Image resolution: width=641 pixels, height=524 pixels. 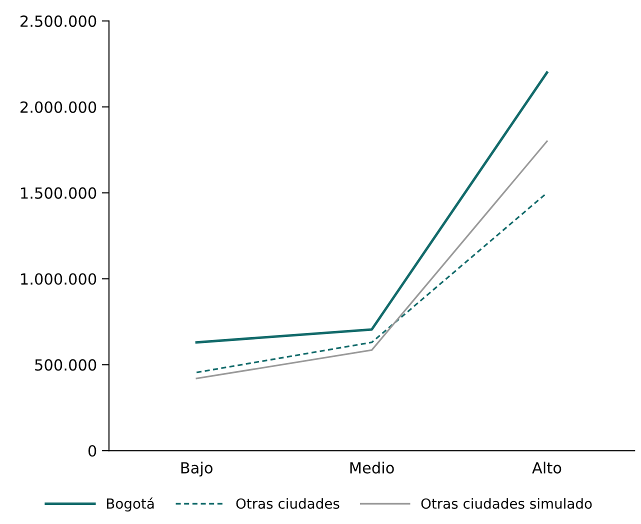 What do you see at coordinates (288, 503) in the screenshot?
I see `legend-label: Otras ciudades` at bounding box center [288, 503].